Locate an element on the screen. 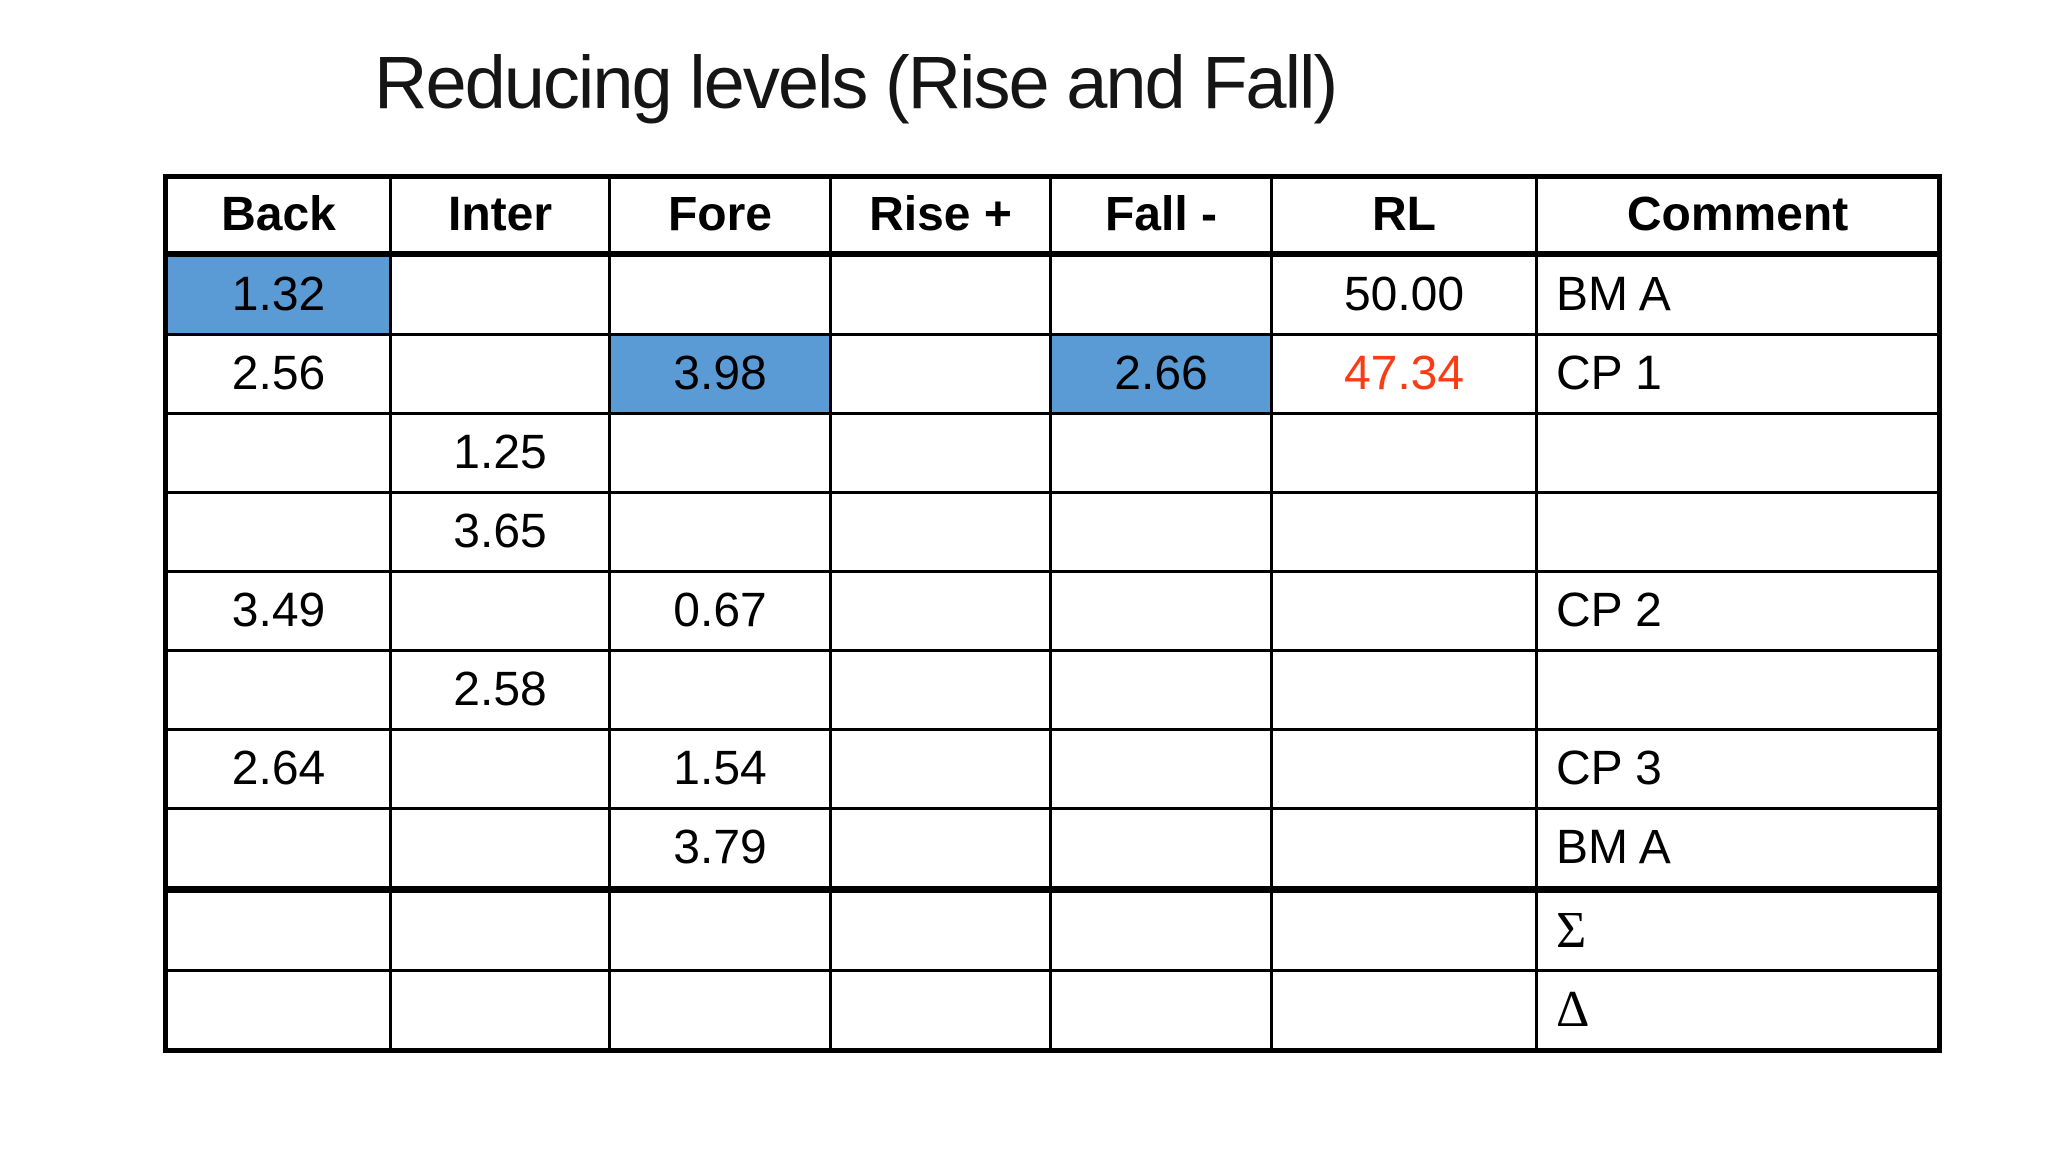 The height and width of the screenshot is (1152, 2048). table-row-3: 1.25 is located at coordinates (1052, 453).